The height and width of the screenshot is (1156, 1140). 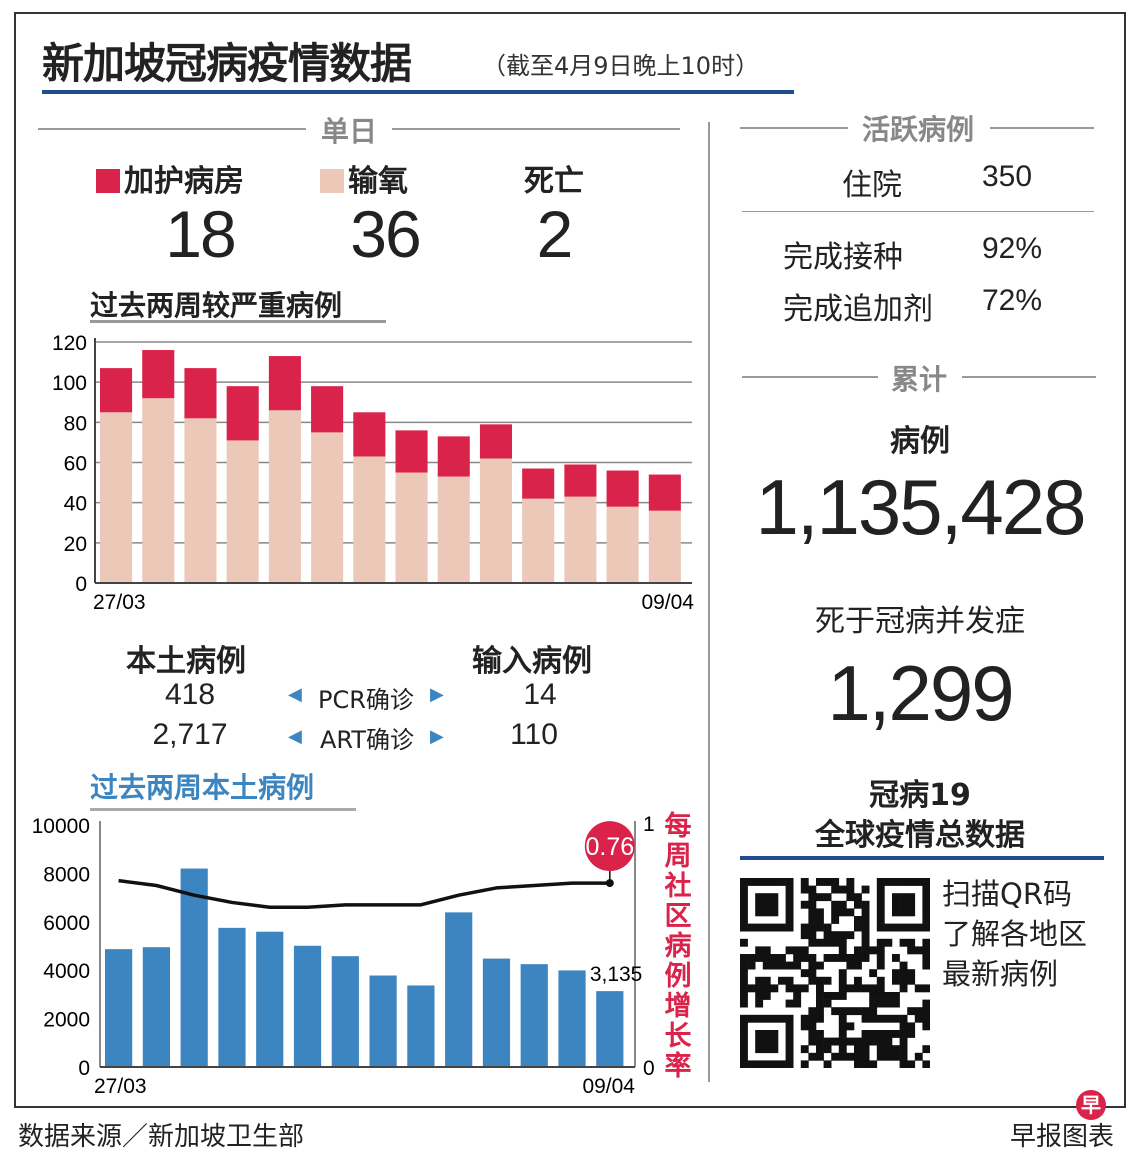 I want to click on divider, so click(x=810, y=377).